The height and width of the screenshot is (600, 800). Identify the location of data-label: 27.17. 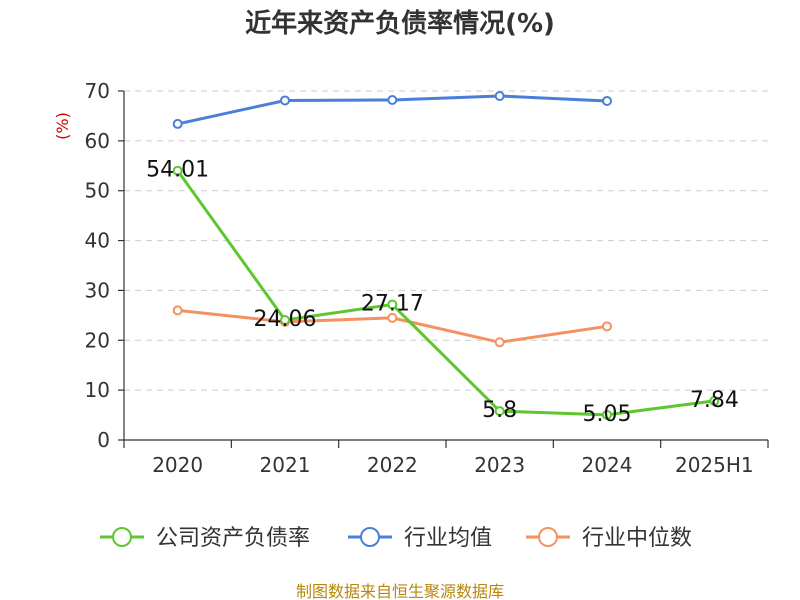
(392, 304).